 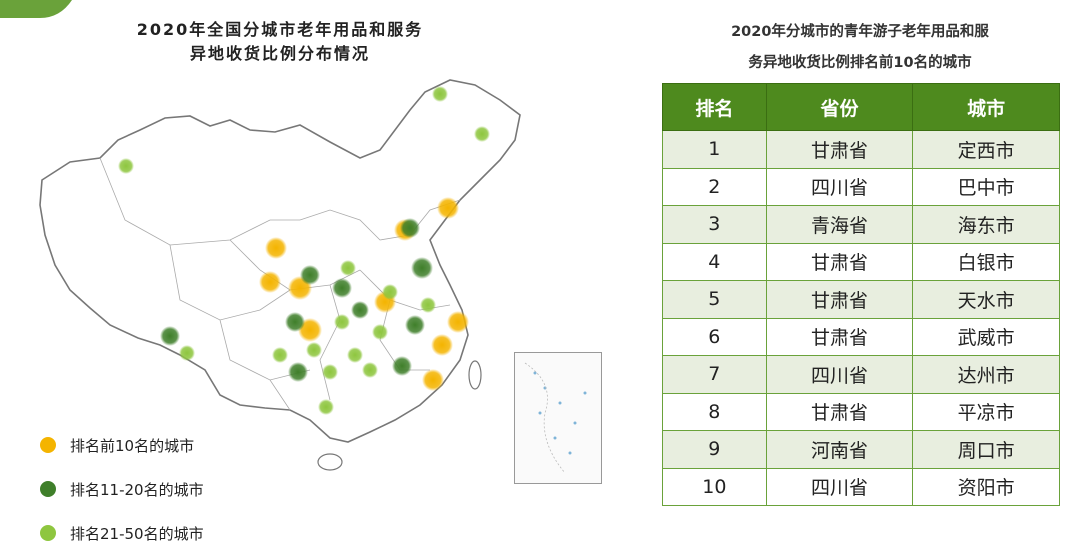 I want to click on legend-item-21-50: 排名21-50名的城市, so click(x=122, y=533).